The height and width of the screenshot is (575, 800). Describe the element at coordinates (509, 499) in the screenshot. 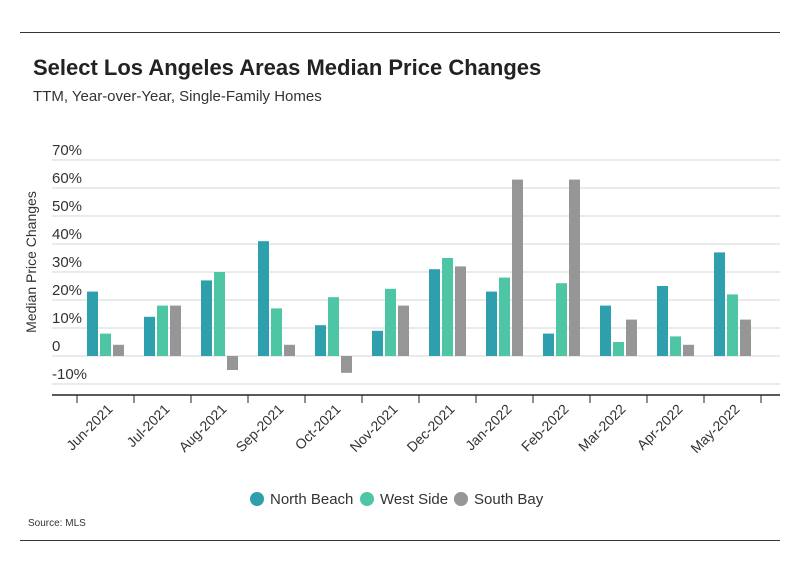

I see `legend-label: South Bay` at that location.